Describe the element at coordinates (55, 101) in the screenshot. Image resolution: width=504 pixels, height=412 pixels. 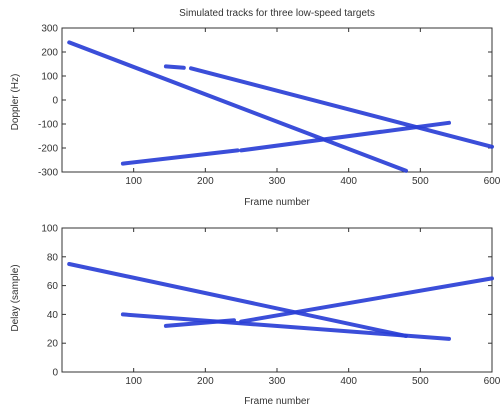
I see `doppler-y-tick-label: 0` at that location.